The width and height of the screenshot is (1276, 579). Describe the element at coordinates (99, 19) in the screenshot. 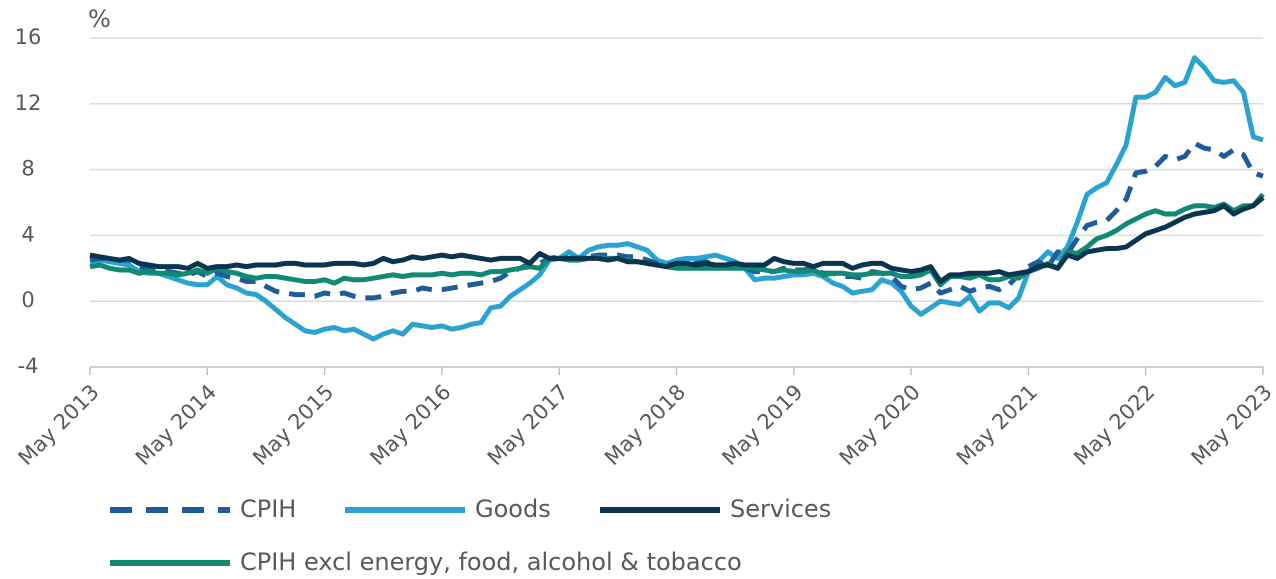

I see `y-axis-label: %` at that location.